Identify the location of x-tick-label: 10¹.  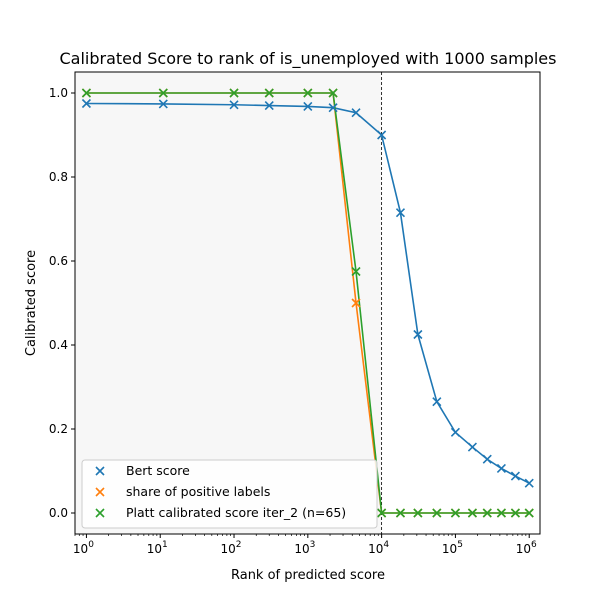
(157, 548).